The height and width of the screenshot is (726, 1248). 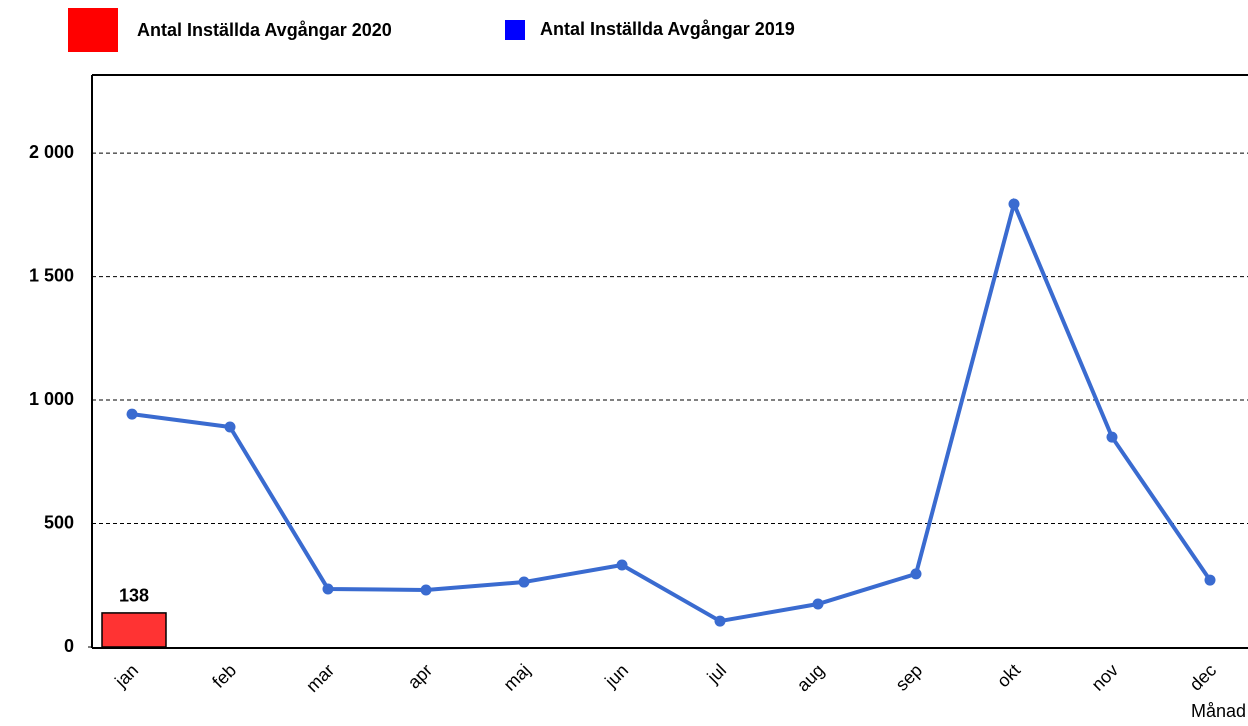 What do you see at coordinates (126, 676) in the screenshot?
I see `x-tick-label: jan` at bounding box center [126, 676].